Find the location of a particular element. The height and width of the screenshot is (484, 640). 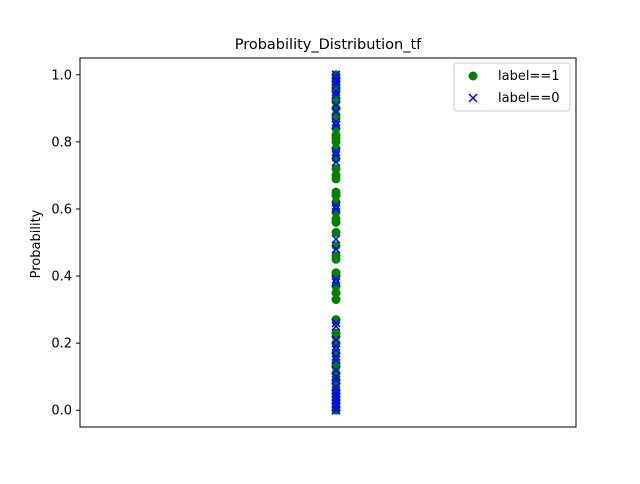

y-tick-label: 0.6 is located at coordinates (61, 209).